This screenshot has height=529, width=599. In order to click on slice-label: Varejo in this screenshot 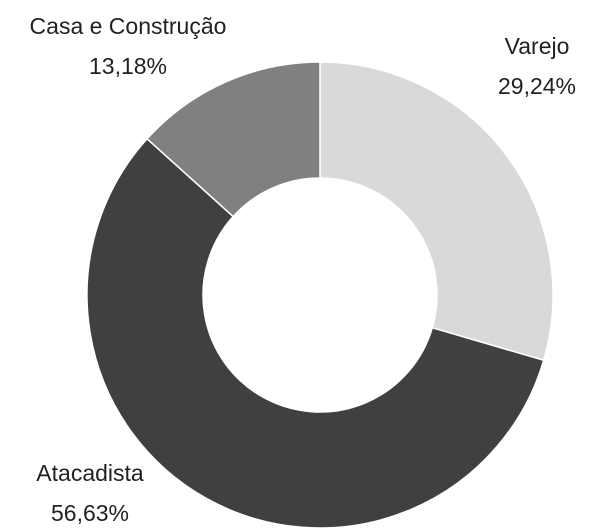, I will do `click(537, 46)`.